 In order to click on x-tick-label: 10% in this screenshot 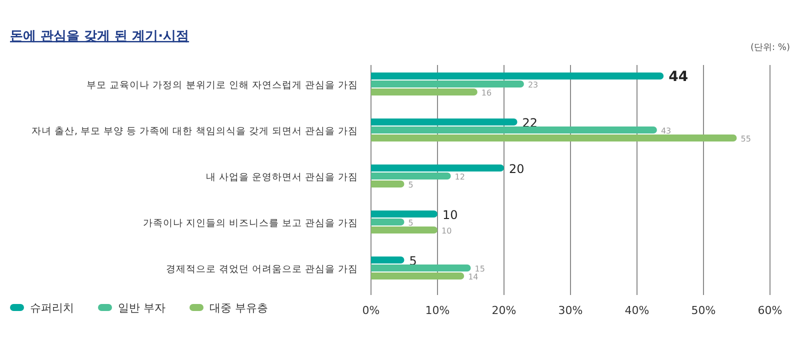, I will do `click(437, 310)`.